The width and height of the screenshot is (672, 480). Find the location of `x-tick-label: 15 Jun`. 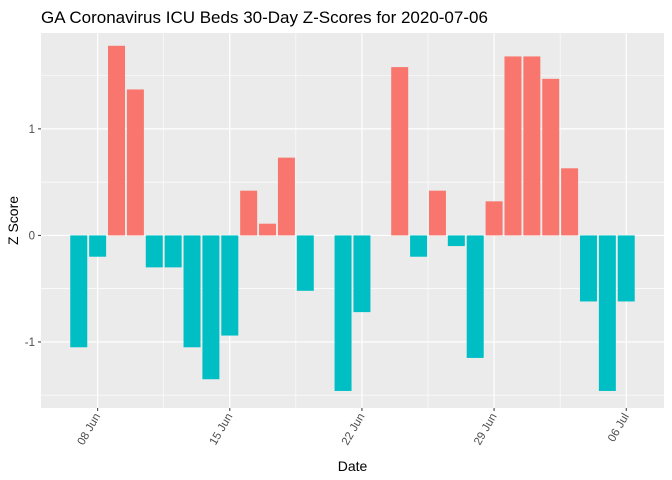

x-tick-label: 15 Jun is located at coordinates (222, 430).